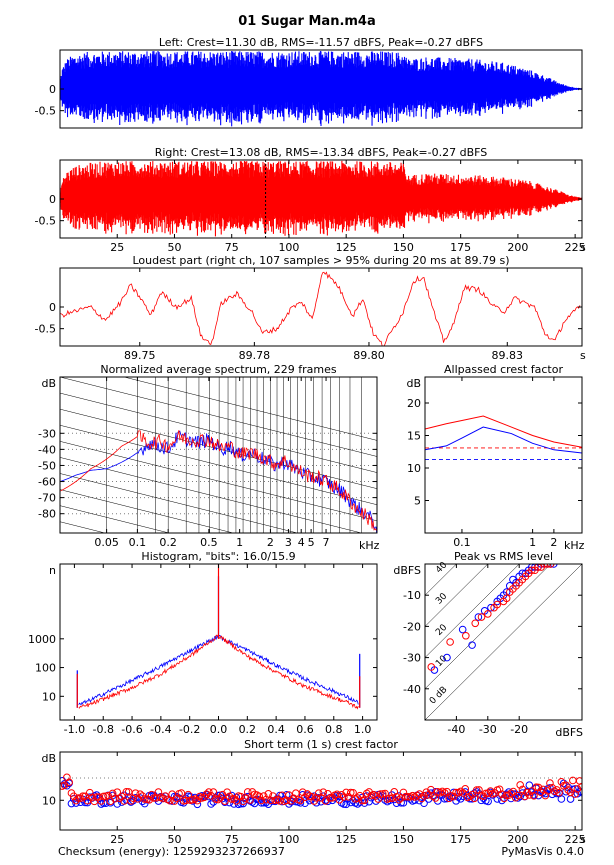 This screenshot has width=614, height=865. Describe the element at coordinates (301, 542) in the screenshot. I see `x-tick-label: 4` at that location.